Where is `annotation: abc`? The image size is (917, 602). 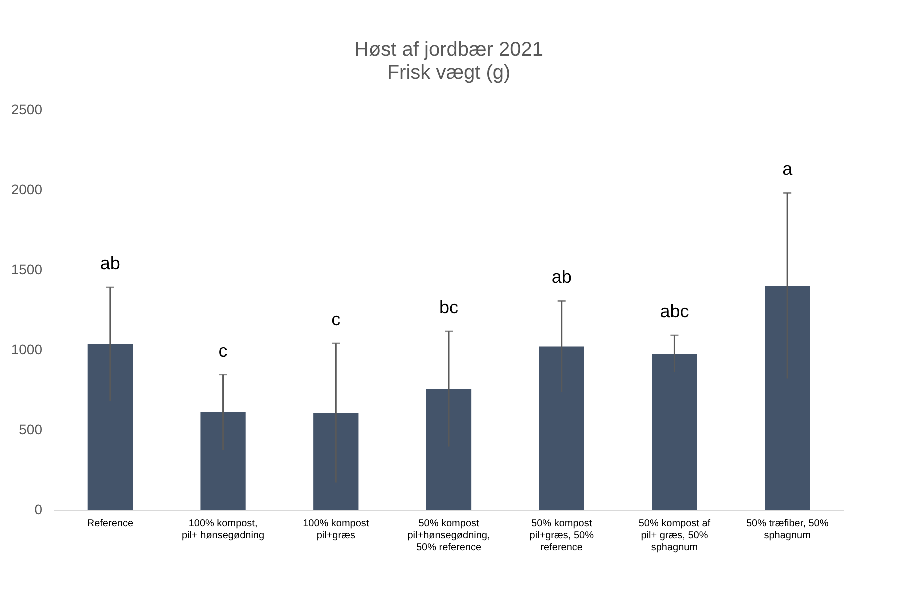
annotation: abc is located at coordinates (675, 312).